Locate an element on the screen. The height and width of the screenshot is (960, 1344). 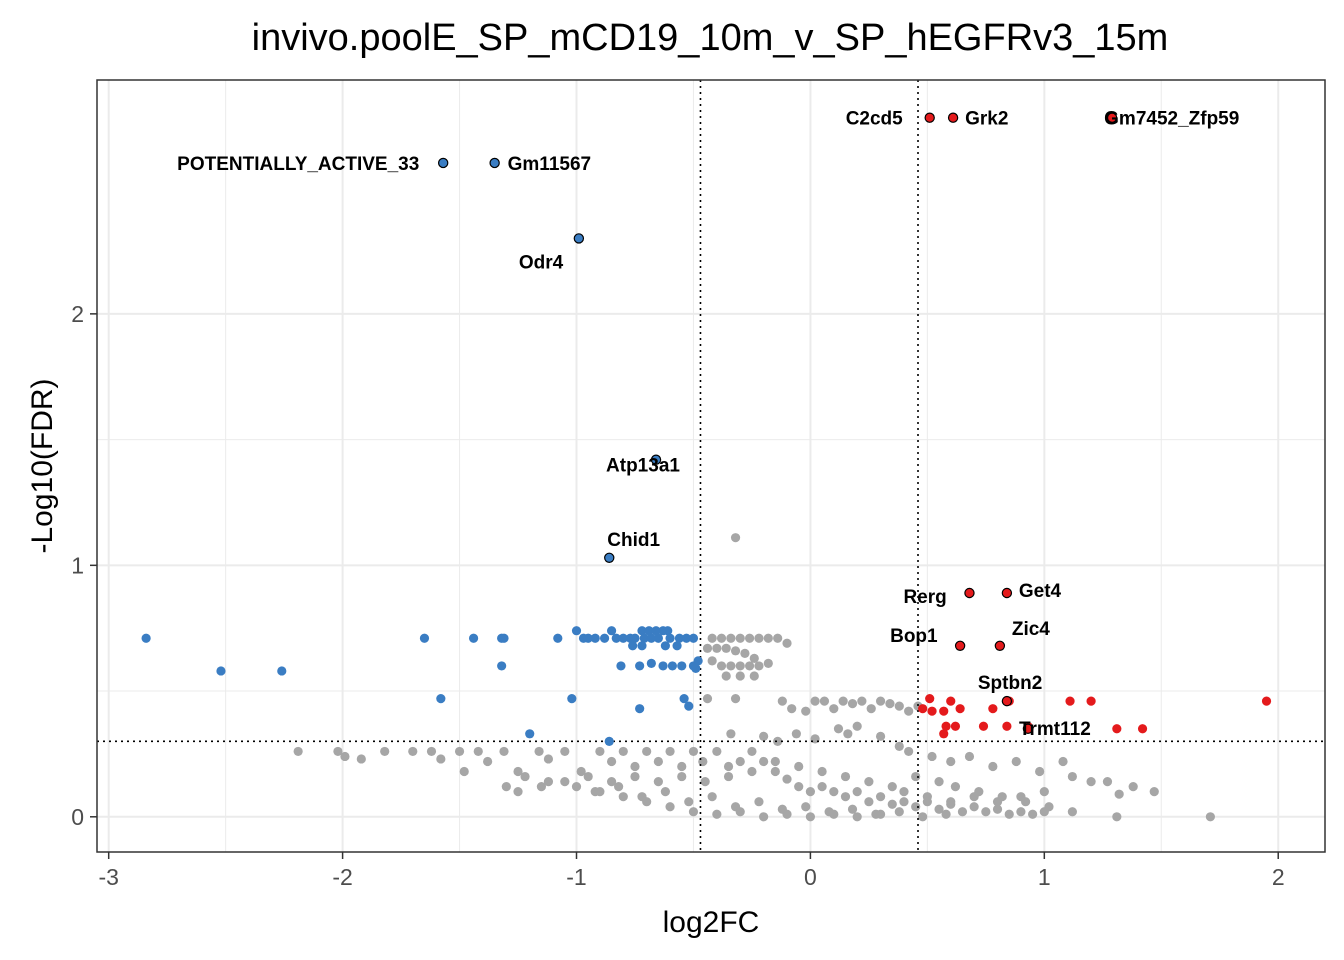
gene-label: Rerg is located at coordinates (924, 597).